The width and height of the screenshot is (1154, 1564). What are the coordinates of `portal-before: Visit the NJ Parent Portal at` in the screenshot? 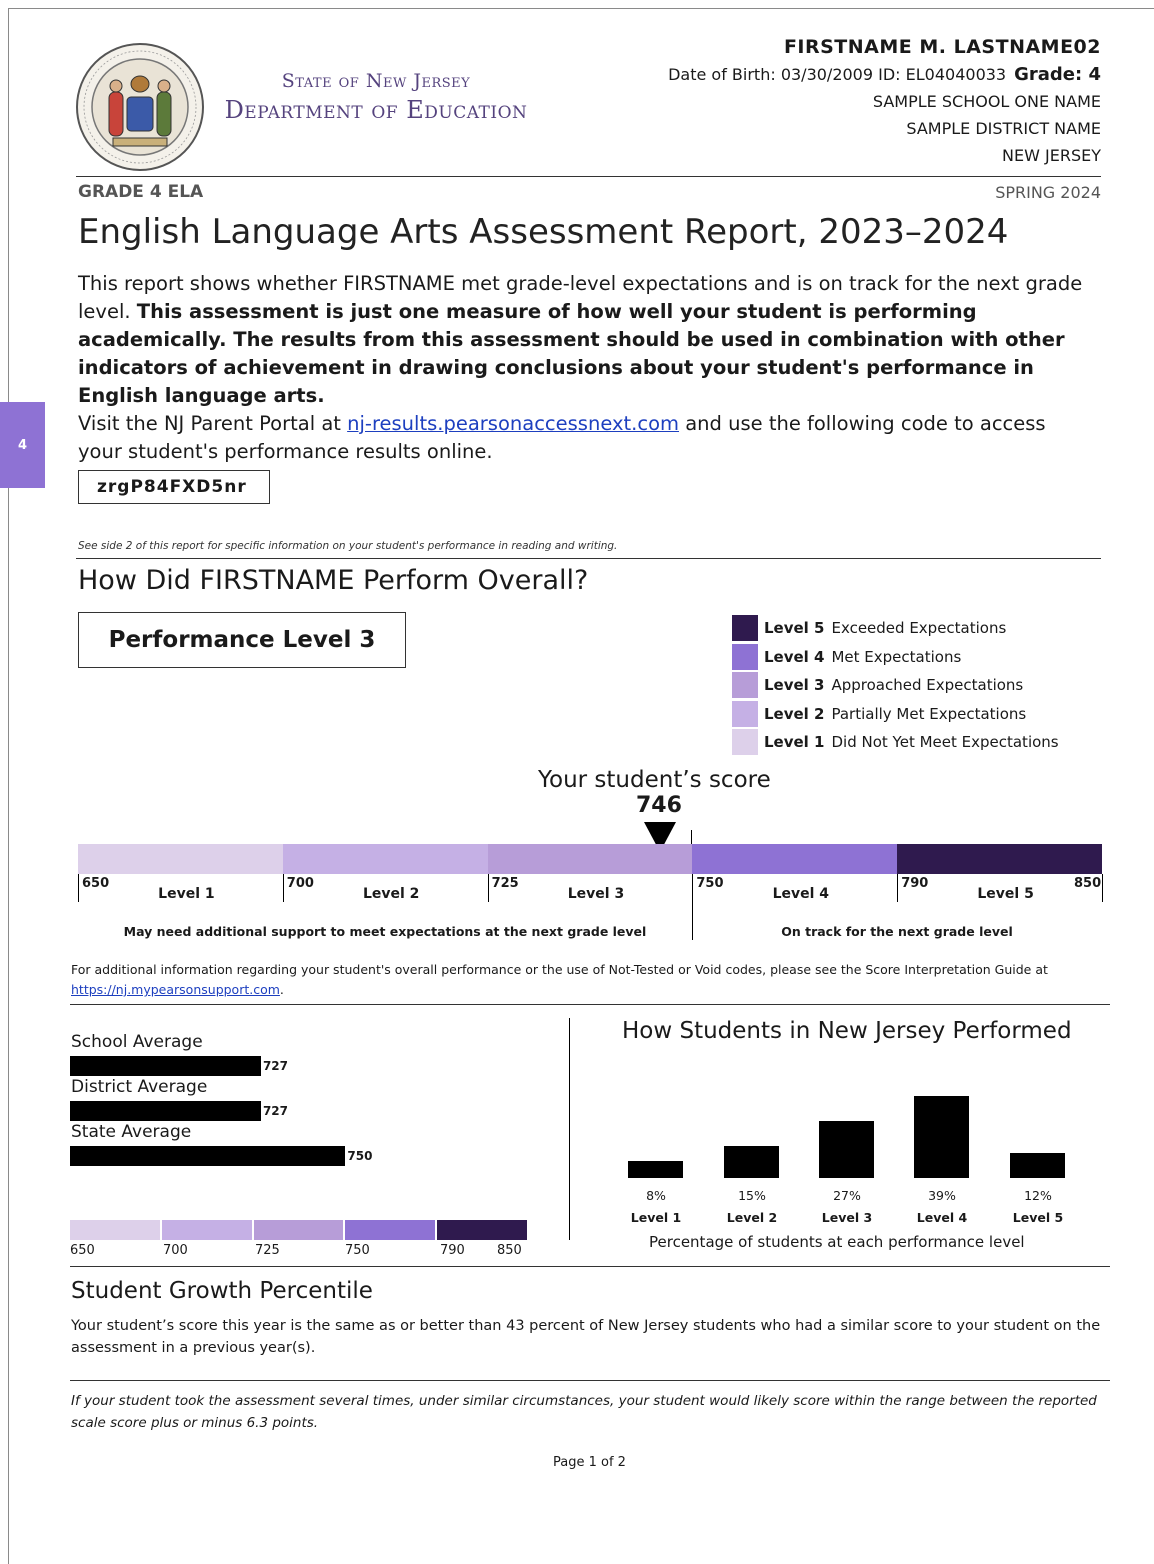 It's located at (213, 423).